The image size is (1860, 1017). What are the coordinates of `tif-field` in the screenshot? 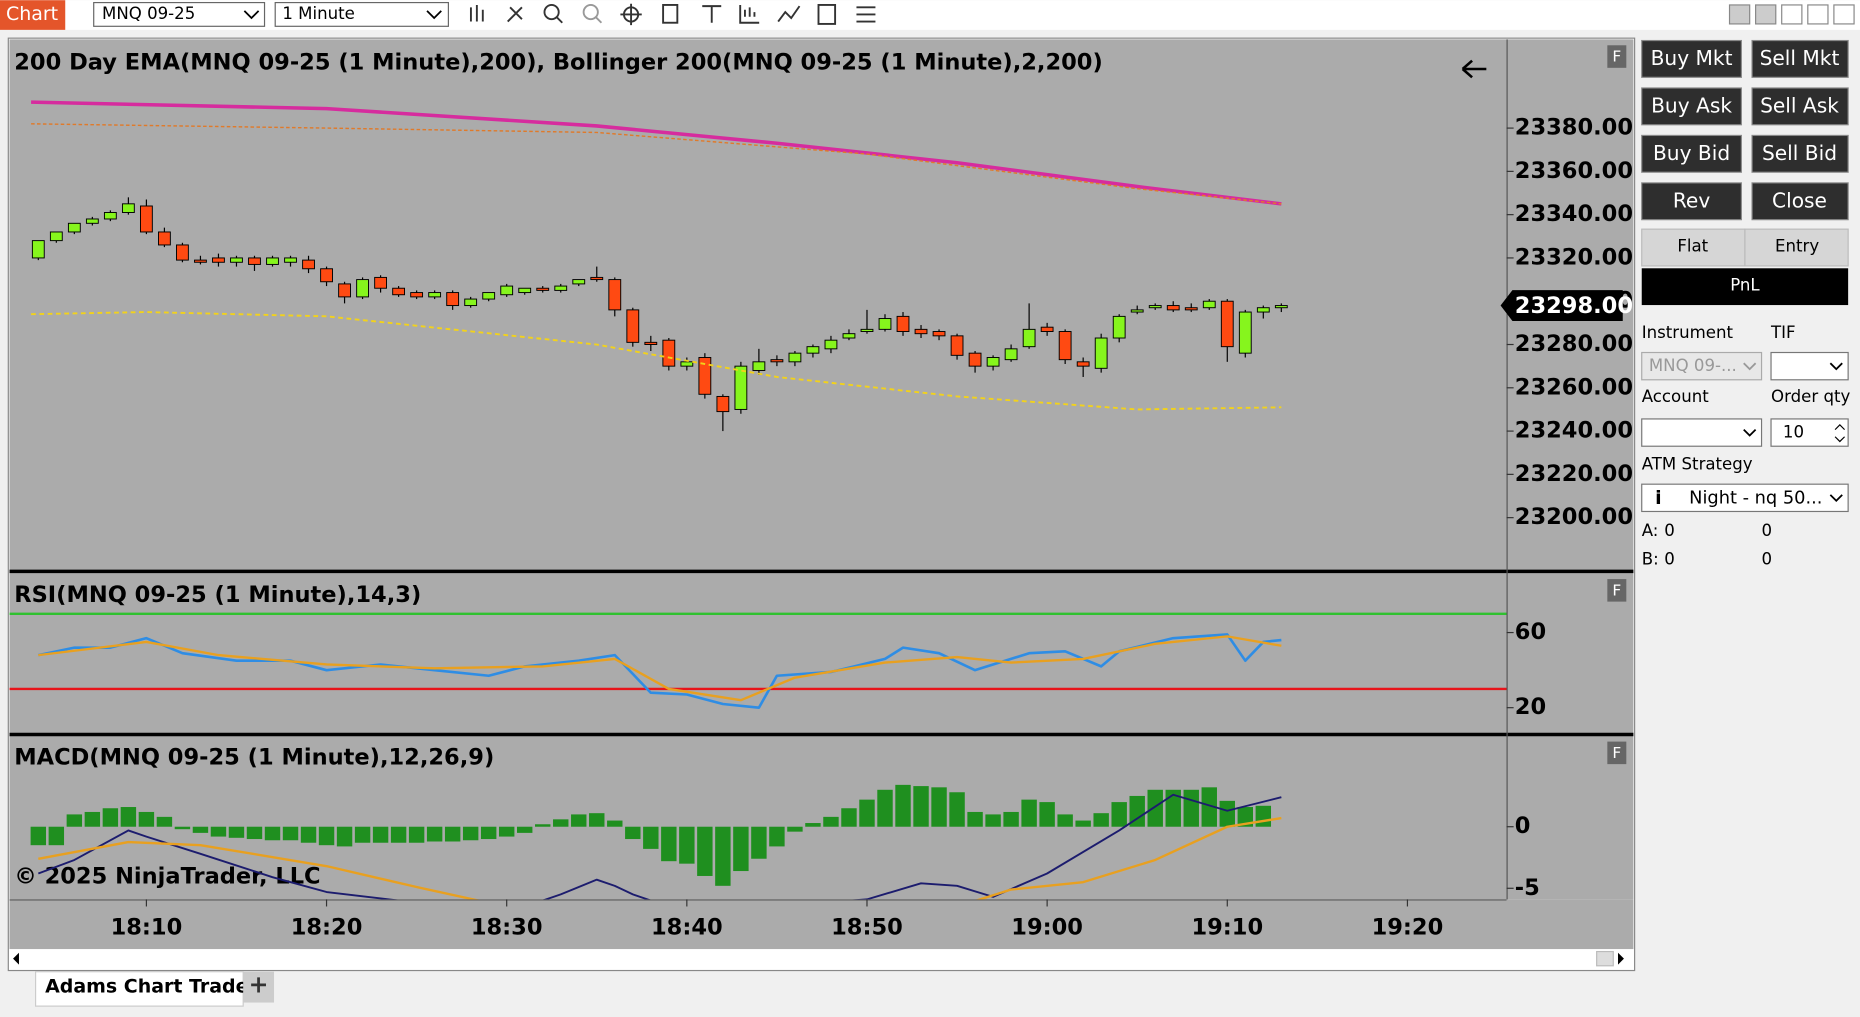 It's located at (1809, 366).